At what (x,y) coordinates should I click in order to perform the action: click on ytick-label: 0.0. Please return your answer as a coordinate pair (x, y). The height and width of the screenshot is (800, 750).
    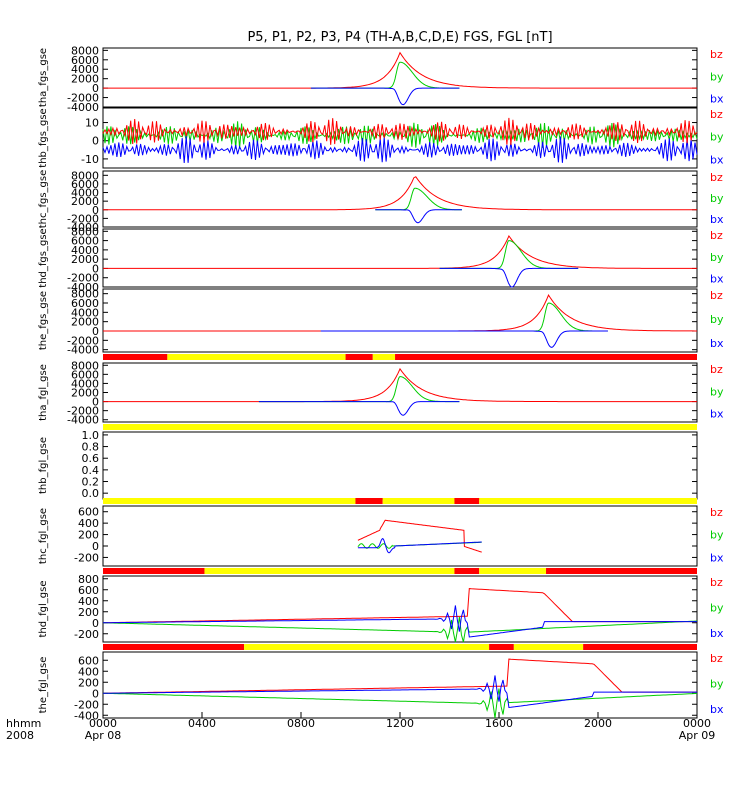
    Looking at the image, I should click on (91, 493).